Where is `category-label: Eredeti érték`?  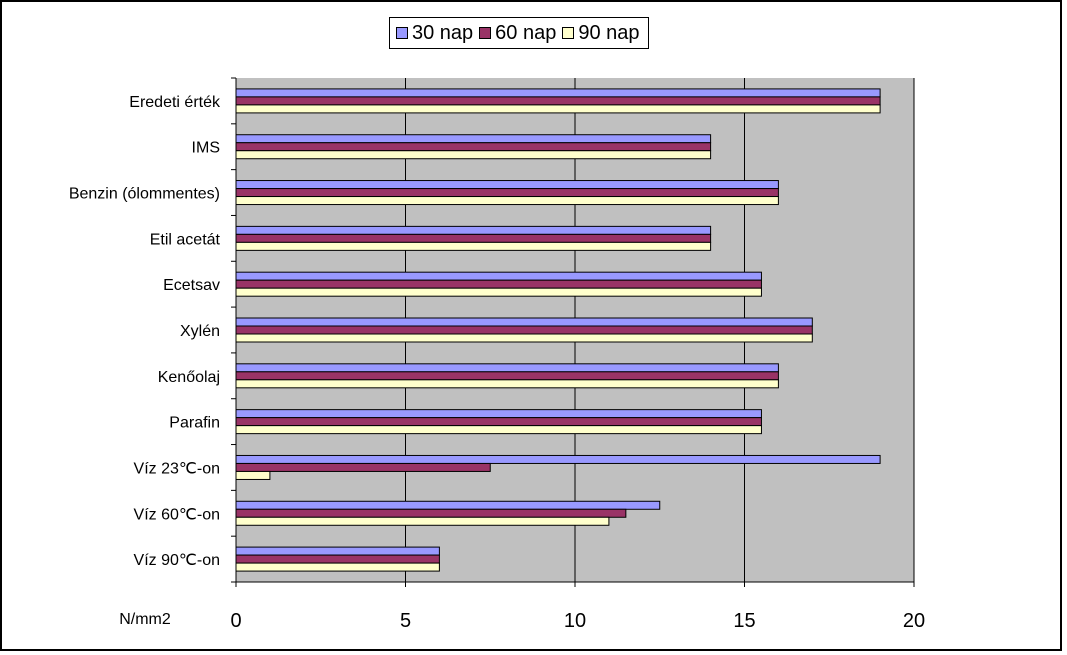
category-label: Eredeti érték is located at coordinates (175, 102).